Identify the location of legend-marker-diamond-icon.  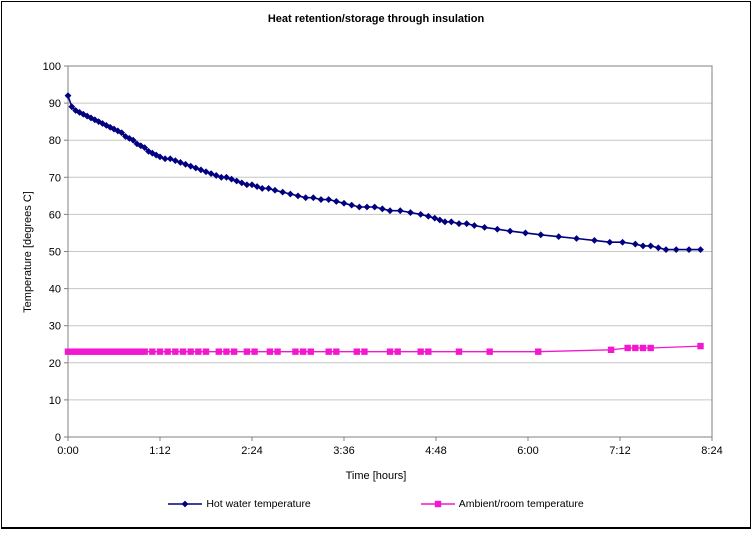
(185, 504).